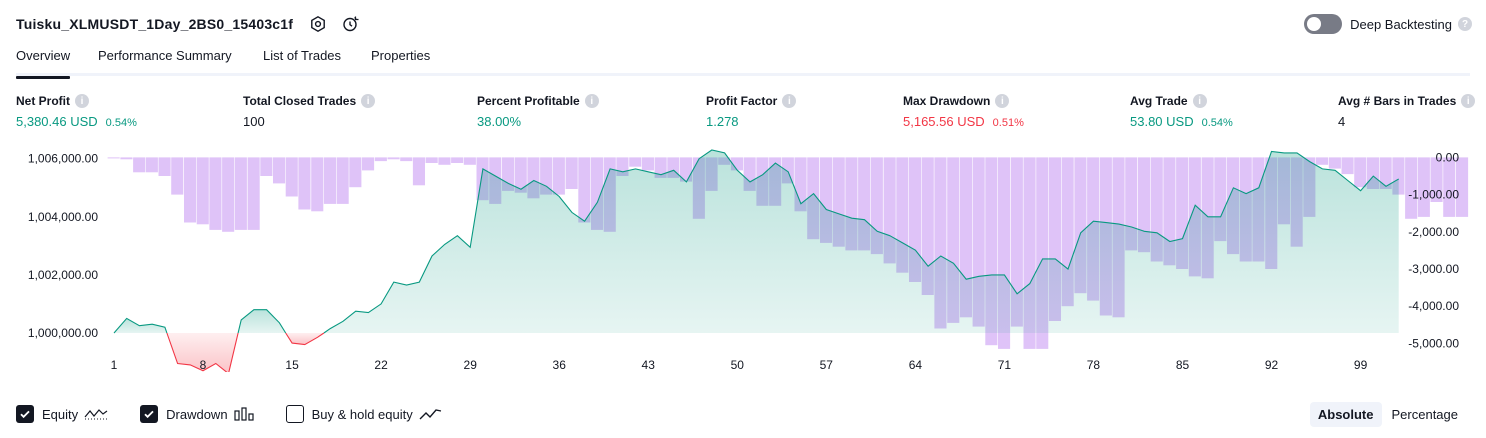 This screenshot has width=1486, height=438. I want to click on toggle-knob, so click(1314, 24).